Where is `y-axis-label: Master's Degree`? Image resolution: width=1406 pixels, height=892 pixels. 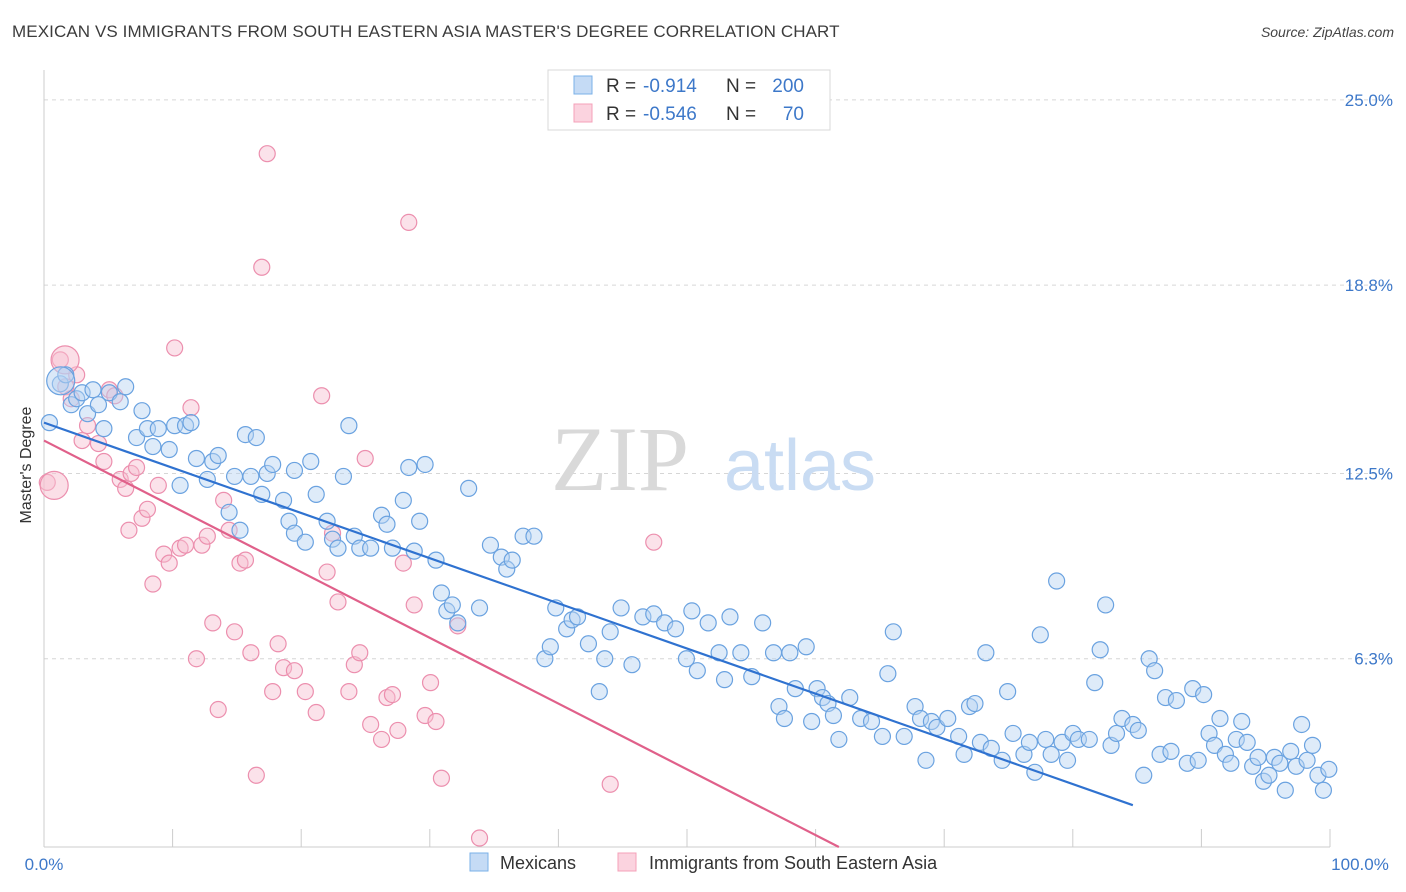 y-axis-label: Master's Degree is located at coordinates (26, 464).